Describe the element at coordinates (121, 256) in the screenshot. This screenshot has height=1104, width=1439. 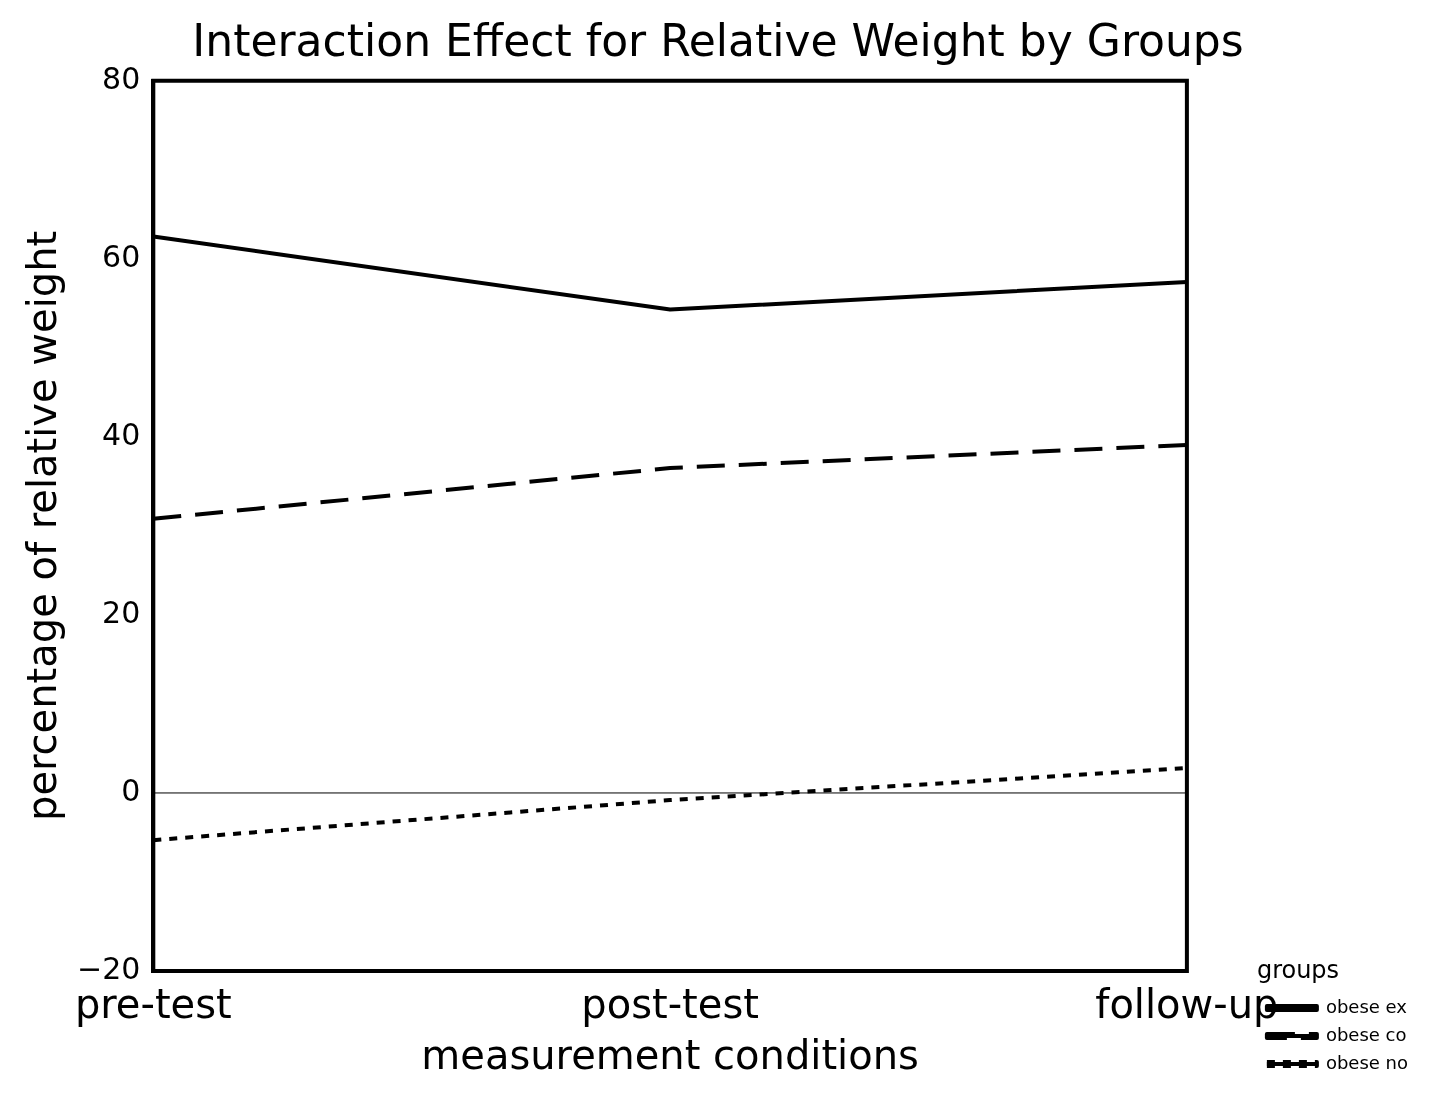
I see `y-tick-label: 60` at that location.